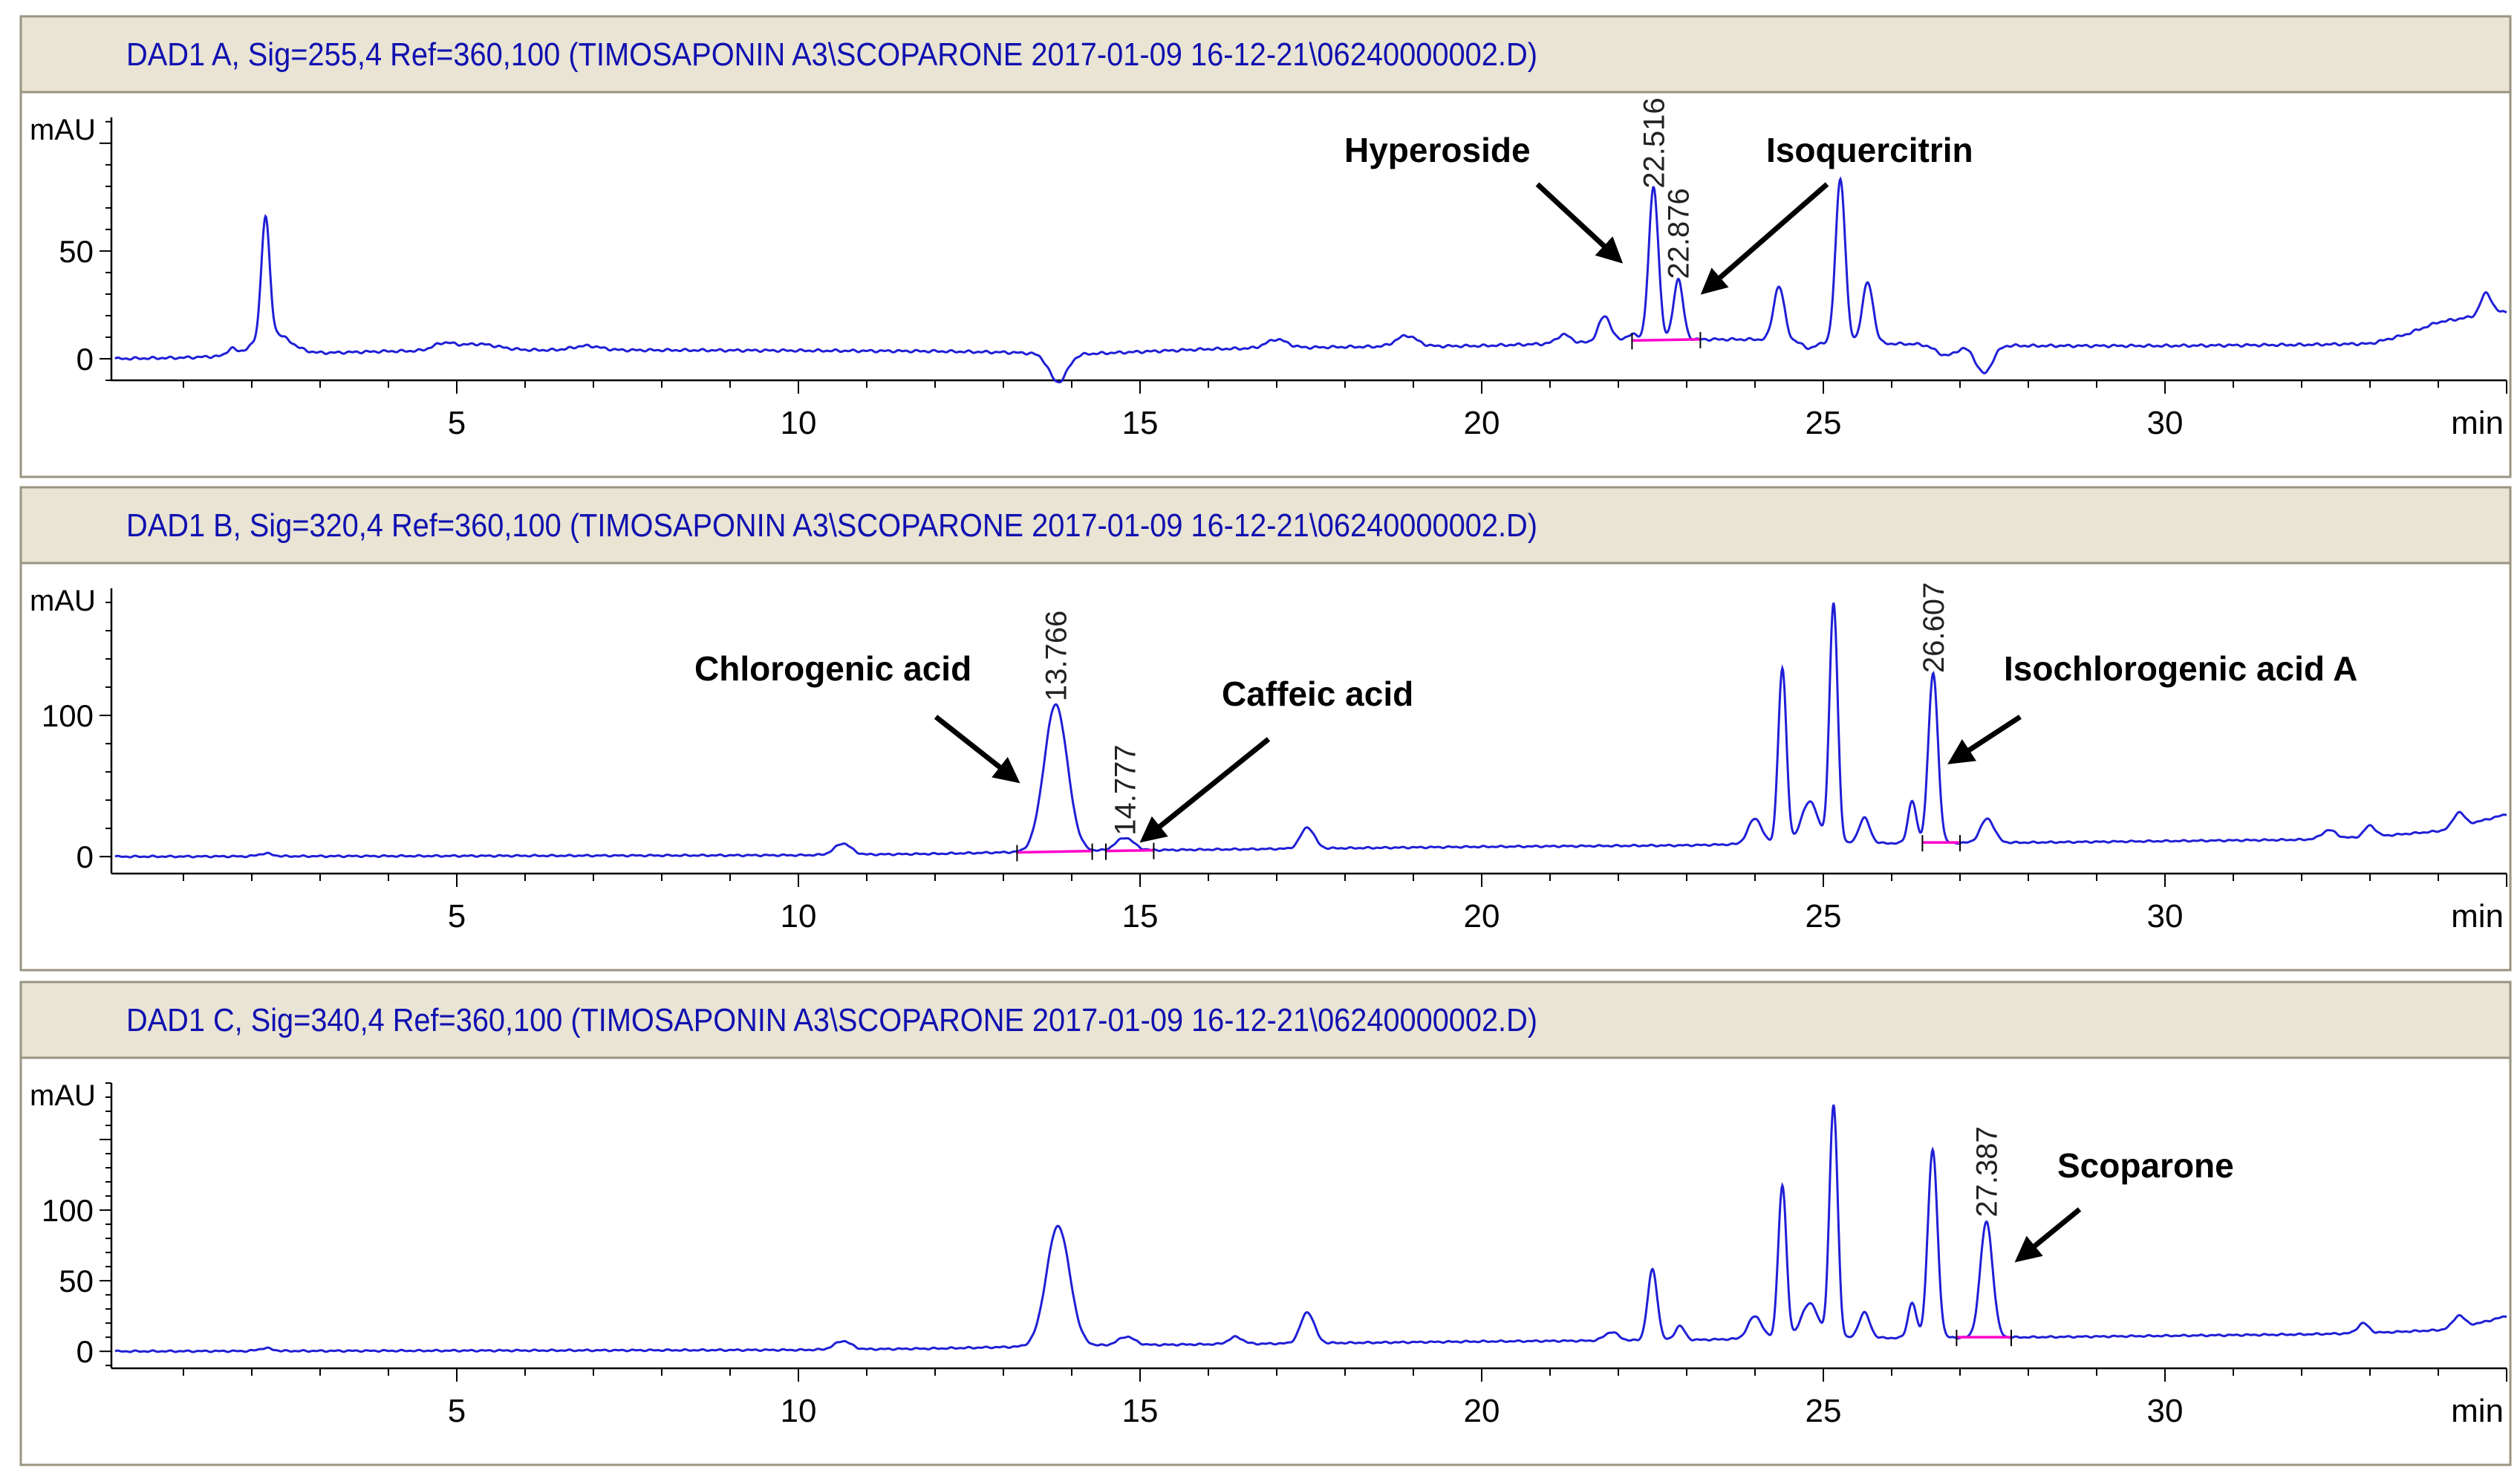  Describe the element at coordinates (1056, 656) in the screenshot. I see `peak-retention-label: 13.766` at that location.